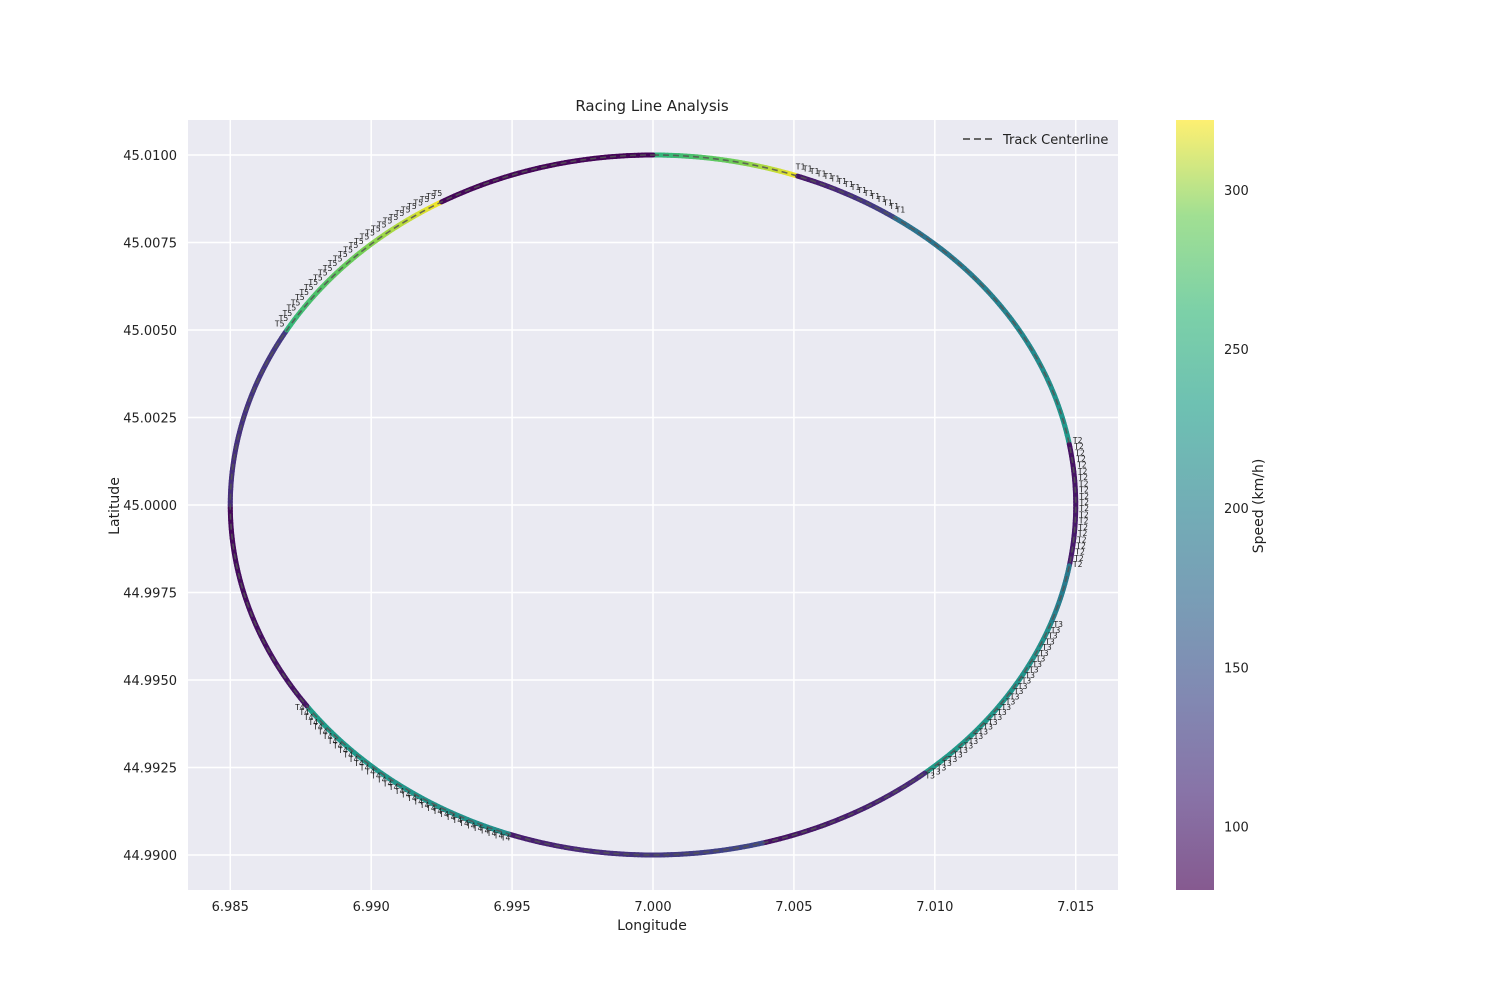 Image resolution: width=1500 pixels, height=1000 pixels. What do you see at coordinates (652, 907) in the screenshot?
I see `x-tick-label: 7.000` at bounding box center [652, 907].